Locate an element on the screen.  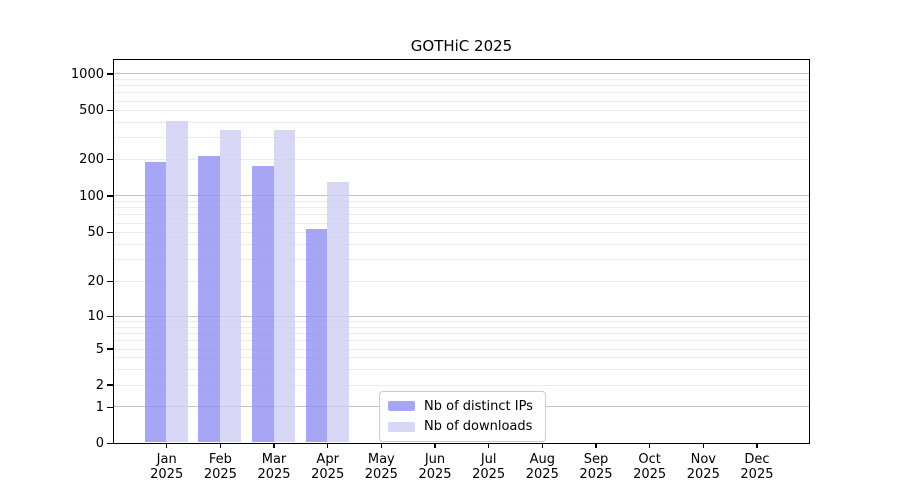
y-tick-label: 50 is located at coordinates (95, 233).